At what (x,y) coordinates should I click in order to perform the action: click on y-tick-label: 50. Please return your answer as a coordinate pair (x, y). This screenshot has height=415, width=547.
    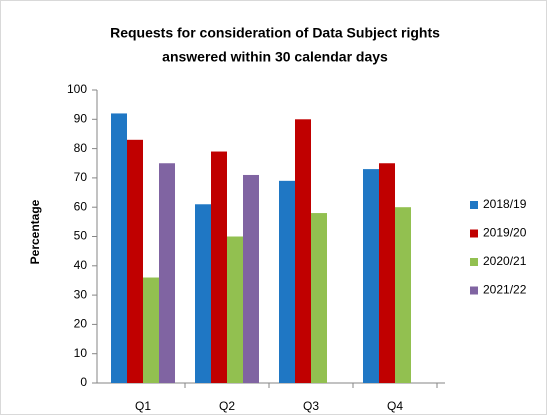
    Looking at the image, I should click on (81, 236).